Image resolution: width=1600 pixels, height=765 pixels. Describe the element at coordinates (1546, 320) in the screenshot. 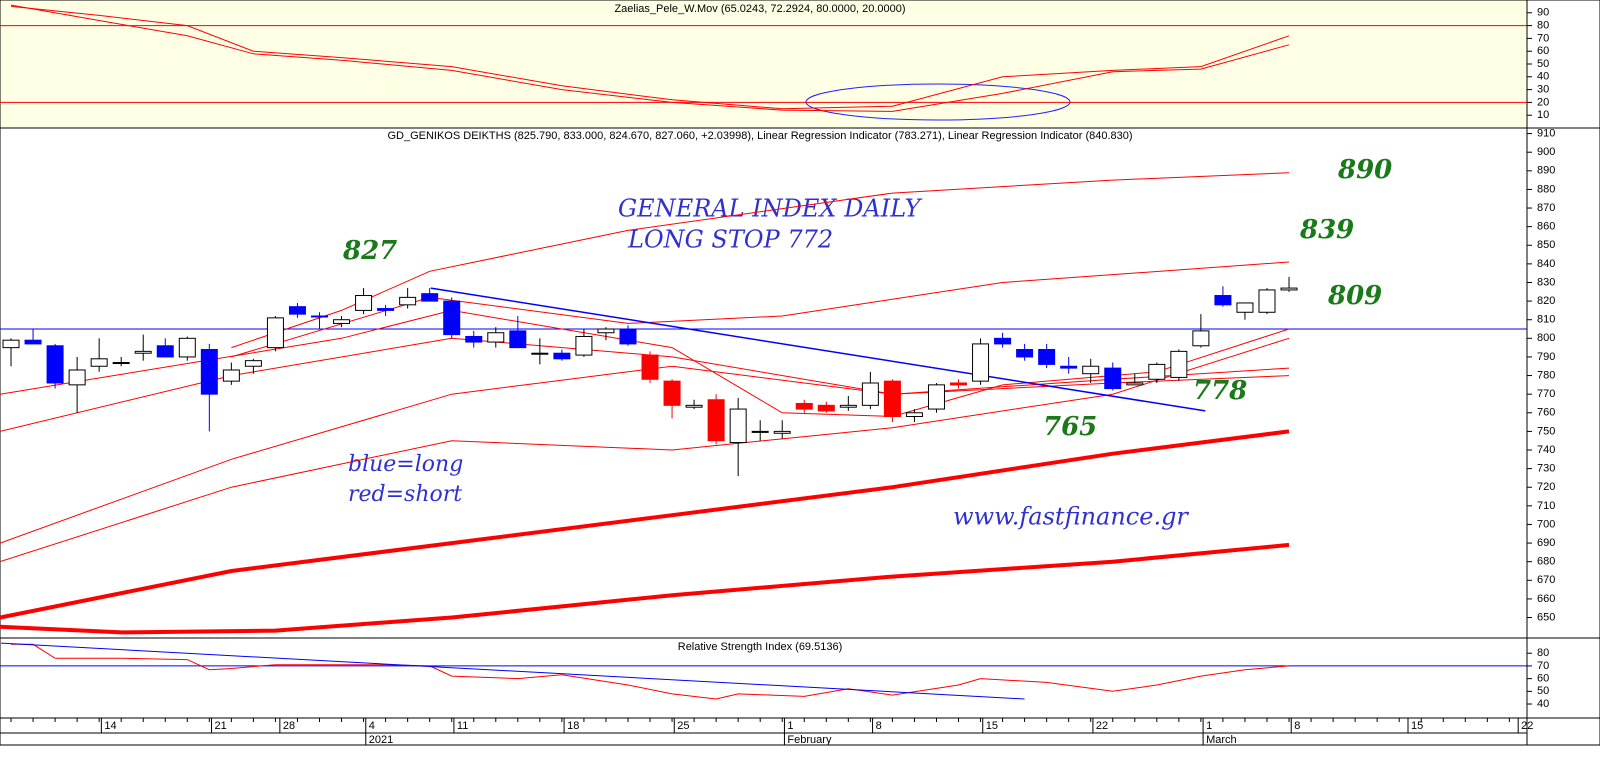

I see `y-tick-label: 810` at that location.